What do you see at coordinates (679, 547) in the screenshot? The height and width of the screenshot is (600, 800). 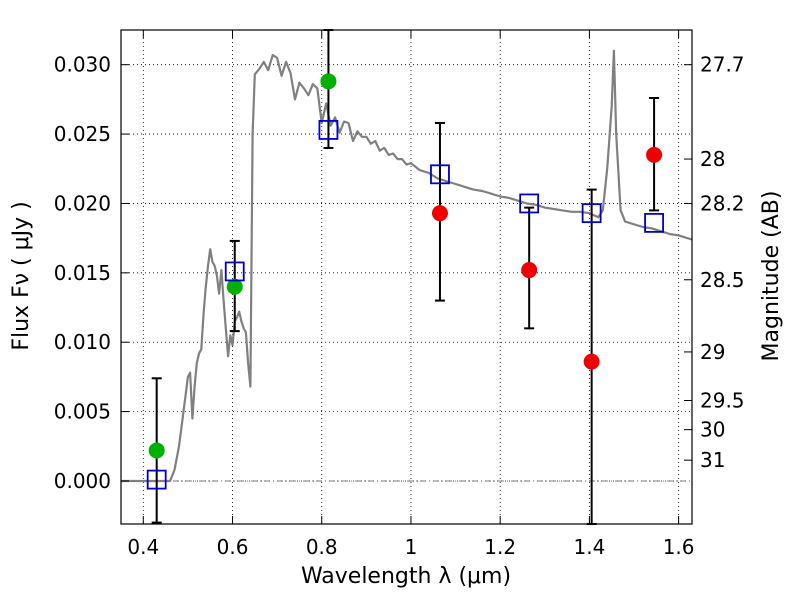 I see `x-tick-label: 1.6` at bounding box center [679, 547].